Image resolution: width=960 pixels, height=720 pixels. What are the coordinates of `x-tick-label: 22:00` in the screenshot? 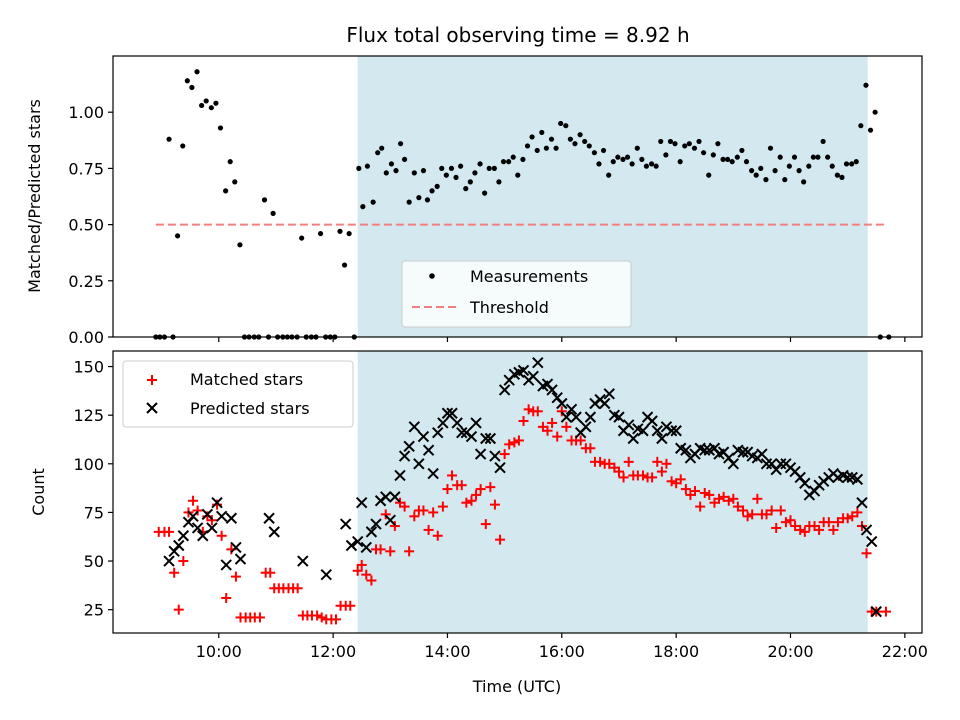 It's located at (905, 651).